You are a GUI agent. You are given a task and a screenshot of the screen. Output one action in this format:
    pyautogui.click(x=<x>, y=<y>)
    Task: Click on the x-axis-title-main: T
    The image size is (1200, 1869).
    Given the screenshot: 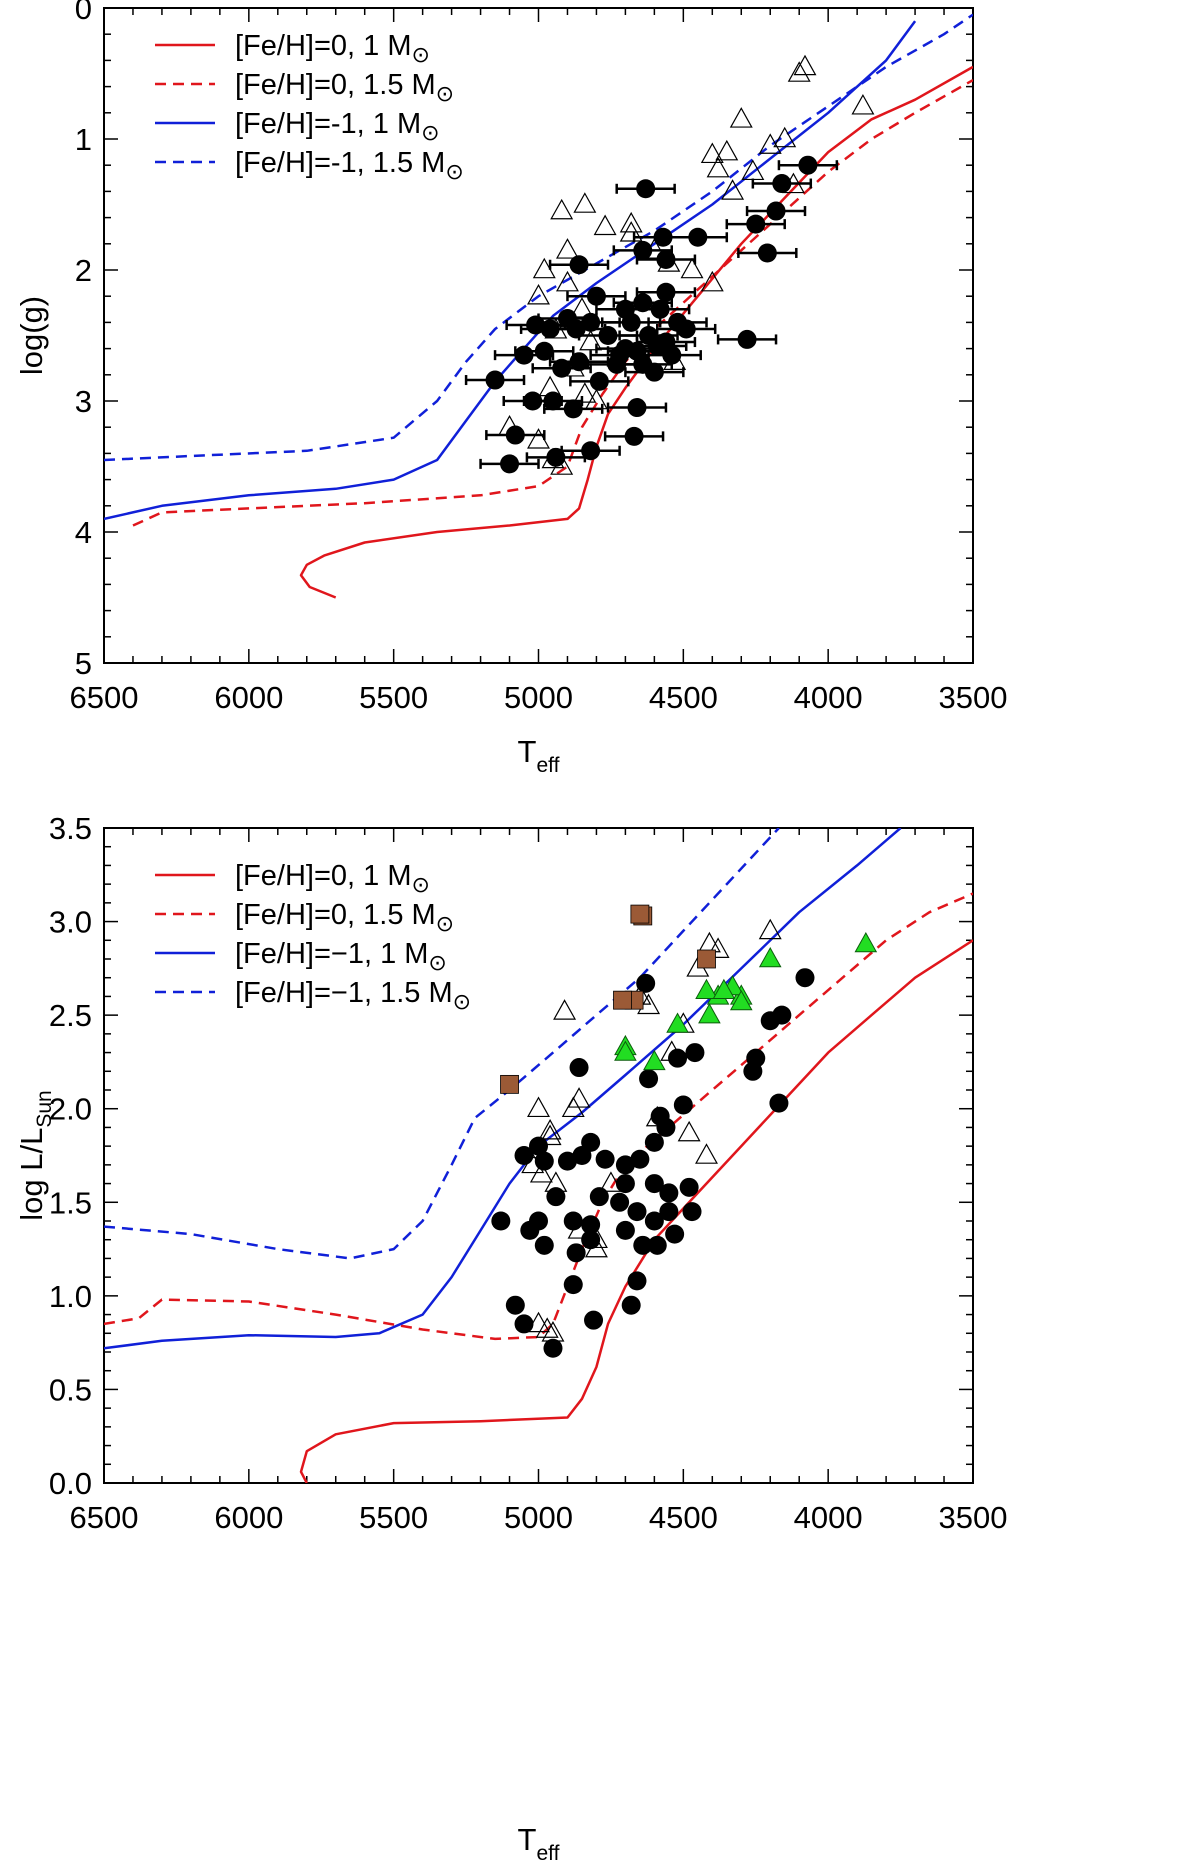 What is the action you would take?
    pyautogui.click(x=527, y=751)
    